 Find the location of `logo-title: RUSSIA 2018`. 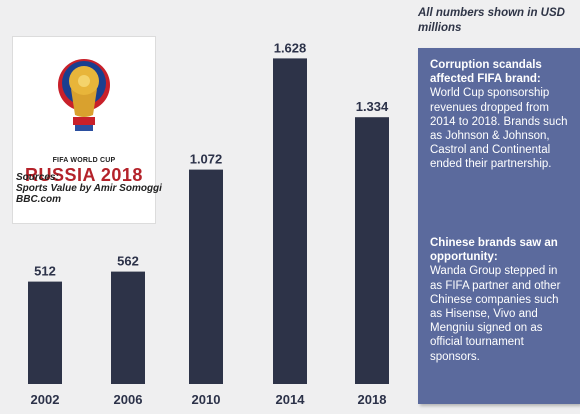

logo-title: RUSSIA 2018 is located at coordinates (84, 175).